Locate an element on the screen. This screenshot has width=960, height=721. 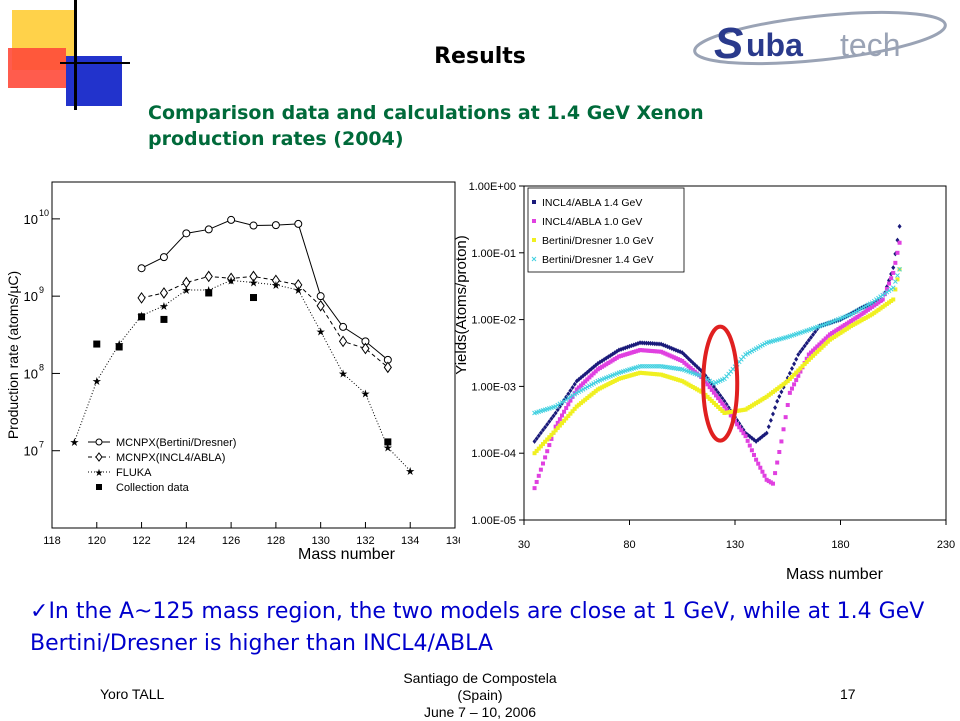
subatech-logo: S uba tech is located at coordinates (820, 40).